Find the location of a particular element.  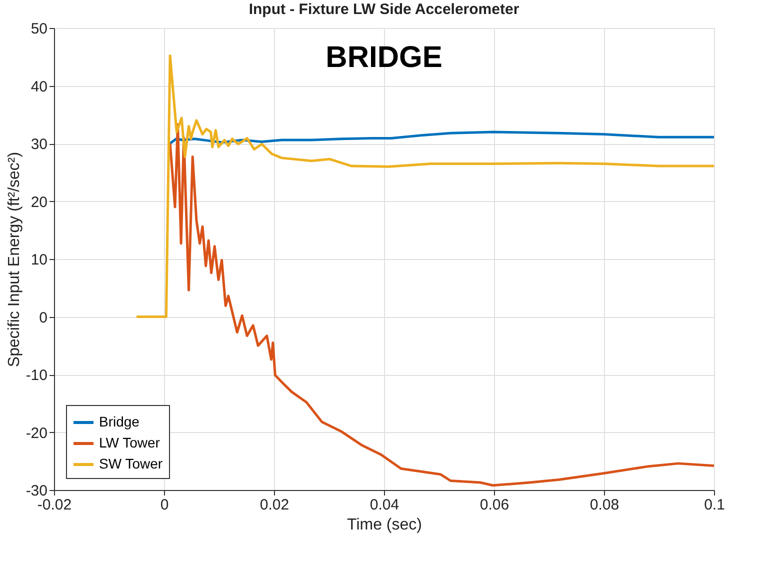

x-tick-label: 0.06 is located at coordinates (495, 505).